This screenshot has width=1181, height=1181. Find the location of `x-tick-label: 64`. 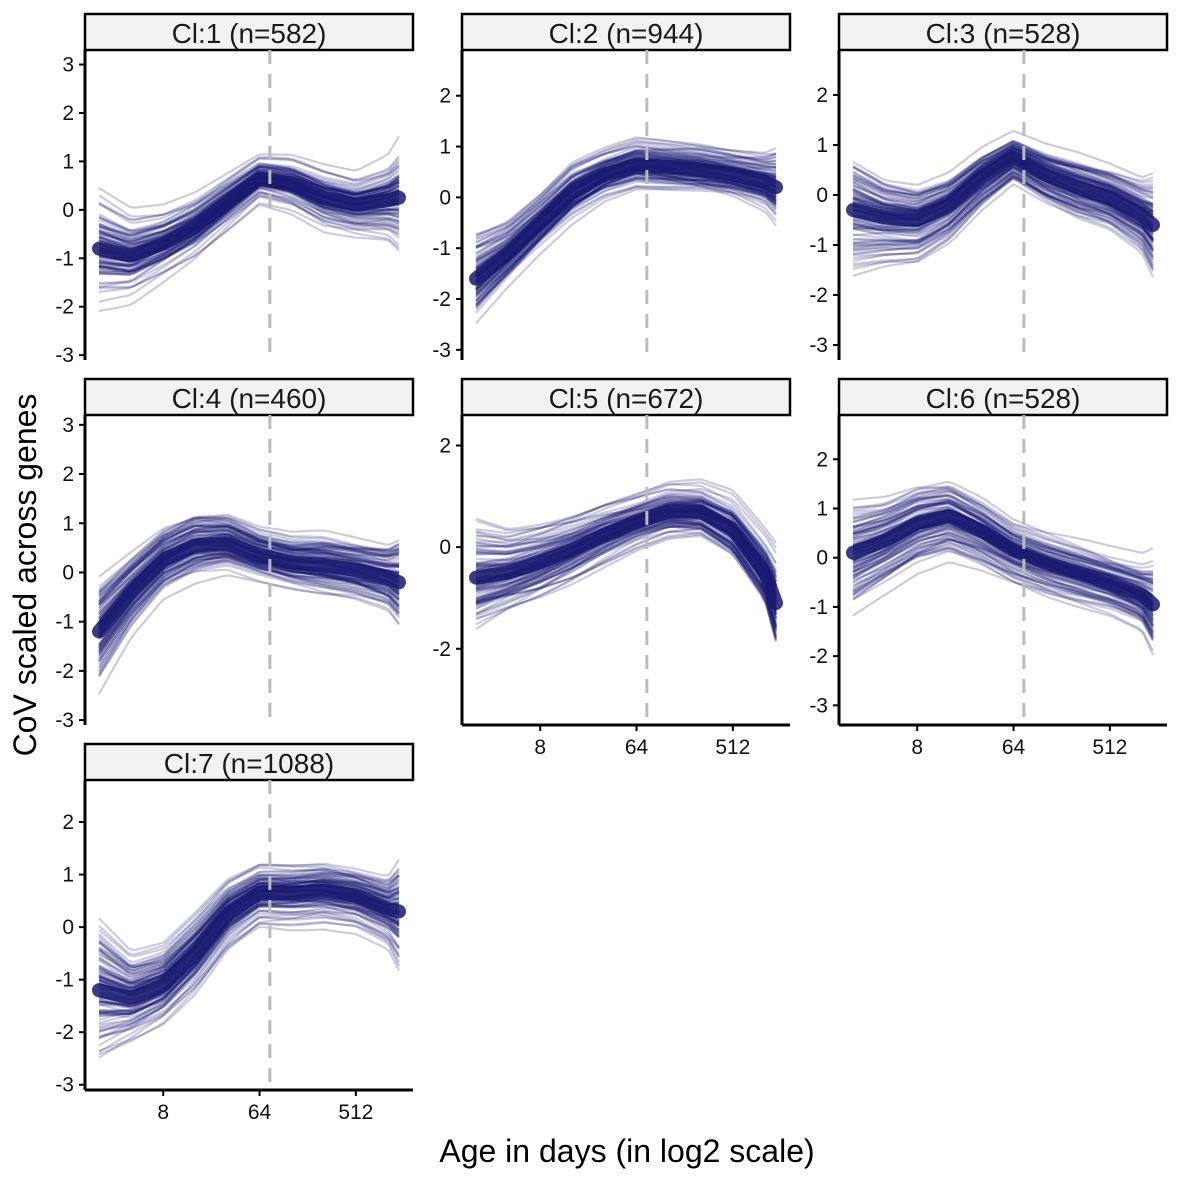

x-tick-label: 64 is located at coordinates (1014, 747).